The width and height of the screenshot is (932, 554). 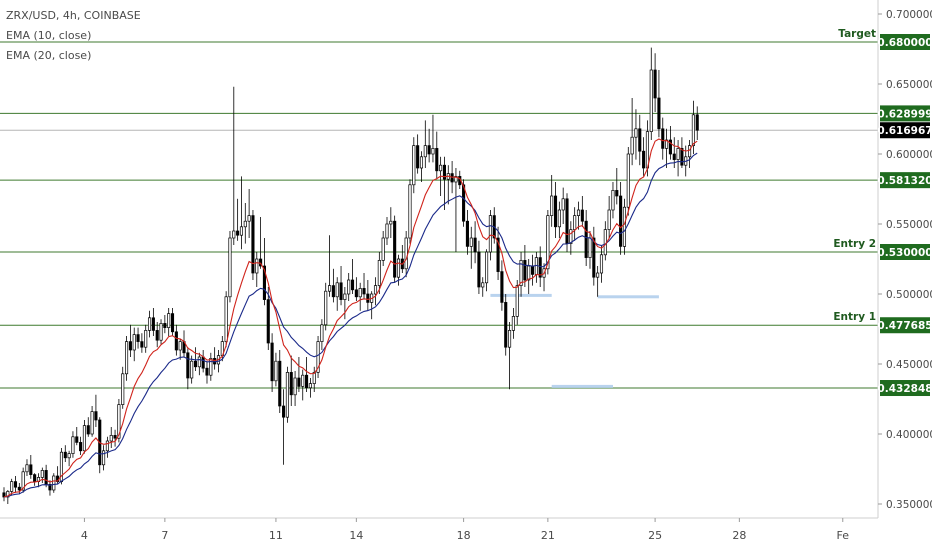 I want to click on price-tick-label: 0.600000, so click(x=909, y=155).